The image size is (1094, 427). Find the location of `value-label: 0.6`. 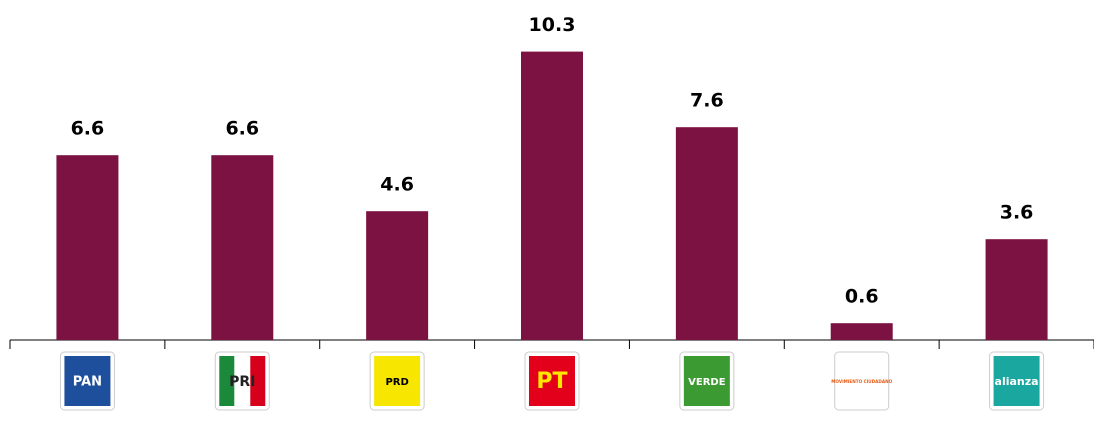

value-label: 0.6 is located at coordinates (862, 297).